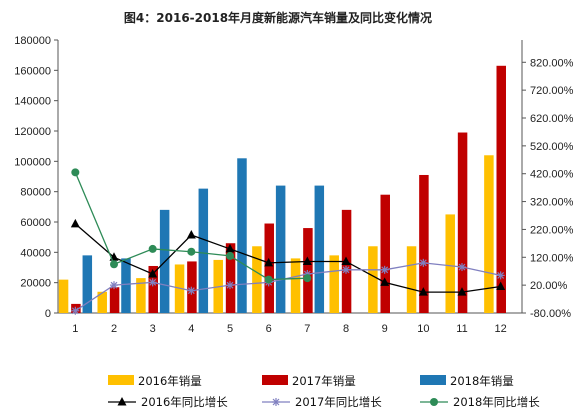 The image size is (588, 416). I want to click on marker-2017年同比增长-9, so click(384, 269).